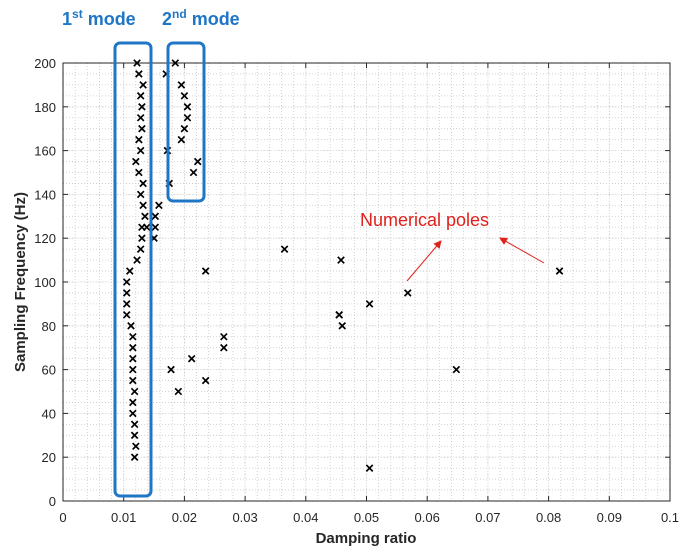 Image resolution: width=690 pixels, height=552 pixels. I want to click on x-tick-label: 0.04, so click(305, 517).